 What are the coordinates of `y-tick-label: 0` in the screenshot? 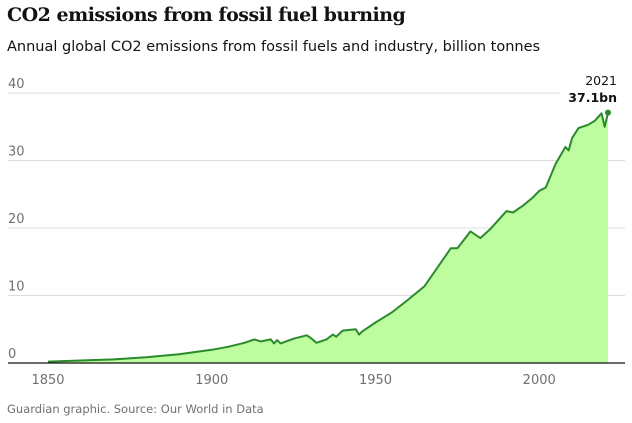 It's located at (12, 354).